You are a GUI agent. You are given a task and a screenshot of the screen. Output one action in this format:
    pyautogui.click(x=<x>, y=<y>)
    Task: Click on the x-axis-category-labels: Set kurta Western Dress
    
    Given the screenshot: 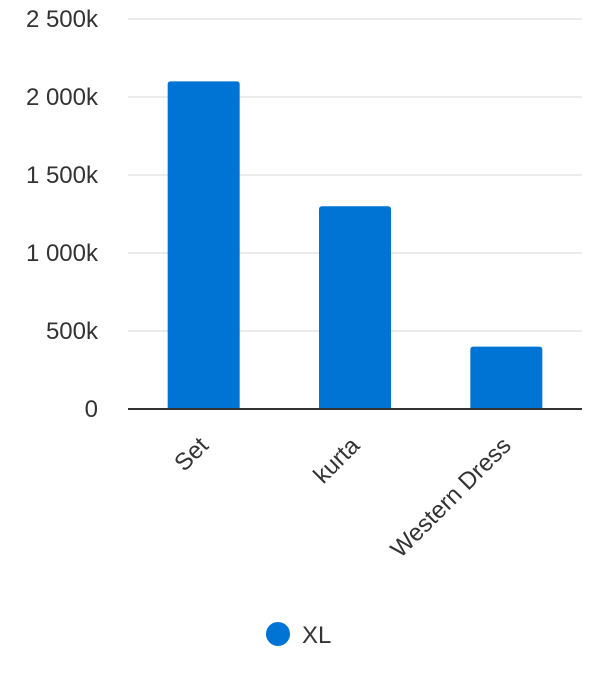 What is the action you would take?
    pyautogui.click(x=342, y=497)
    